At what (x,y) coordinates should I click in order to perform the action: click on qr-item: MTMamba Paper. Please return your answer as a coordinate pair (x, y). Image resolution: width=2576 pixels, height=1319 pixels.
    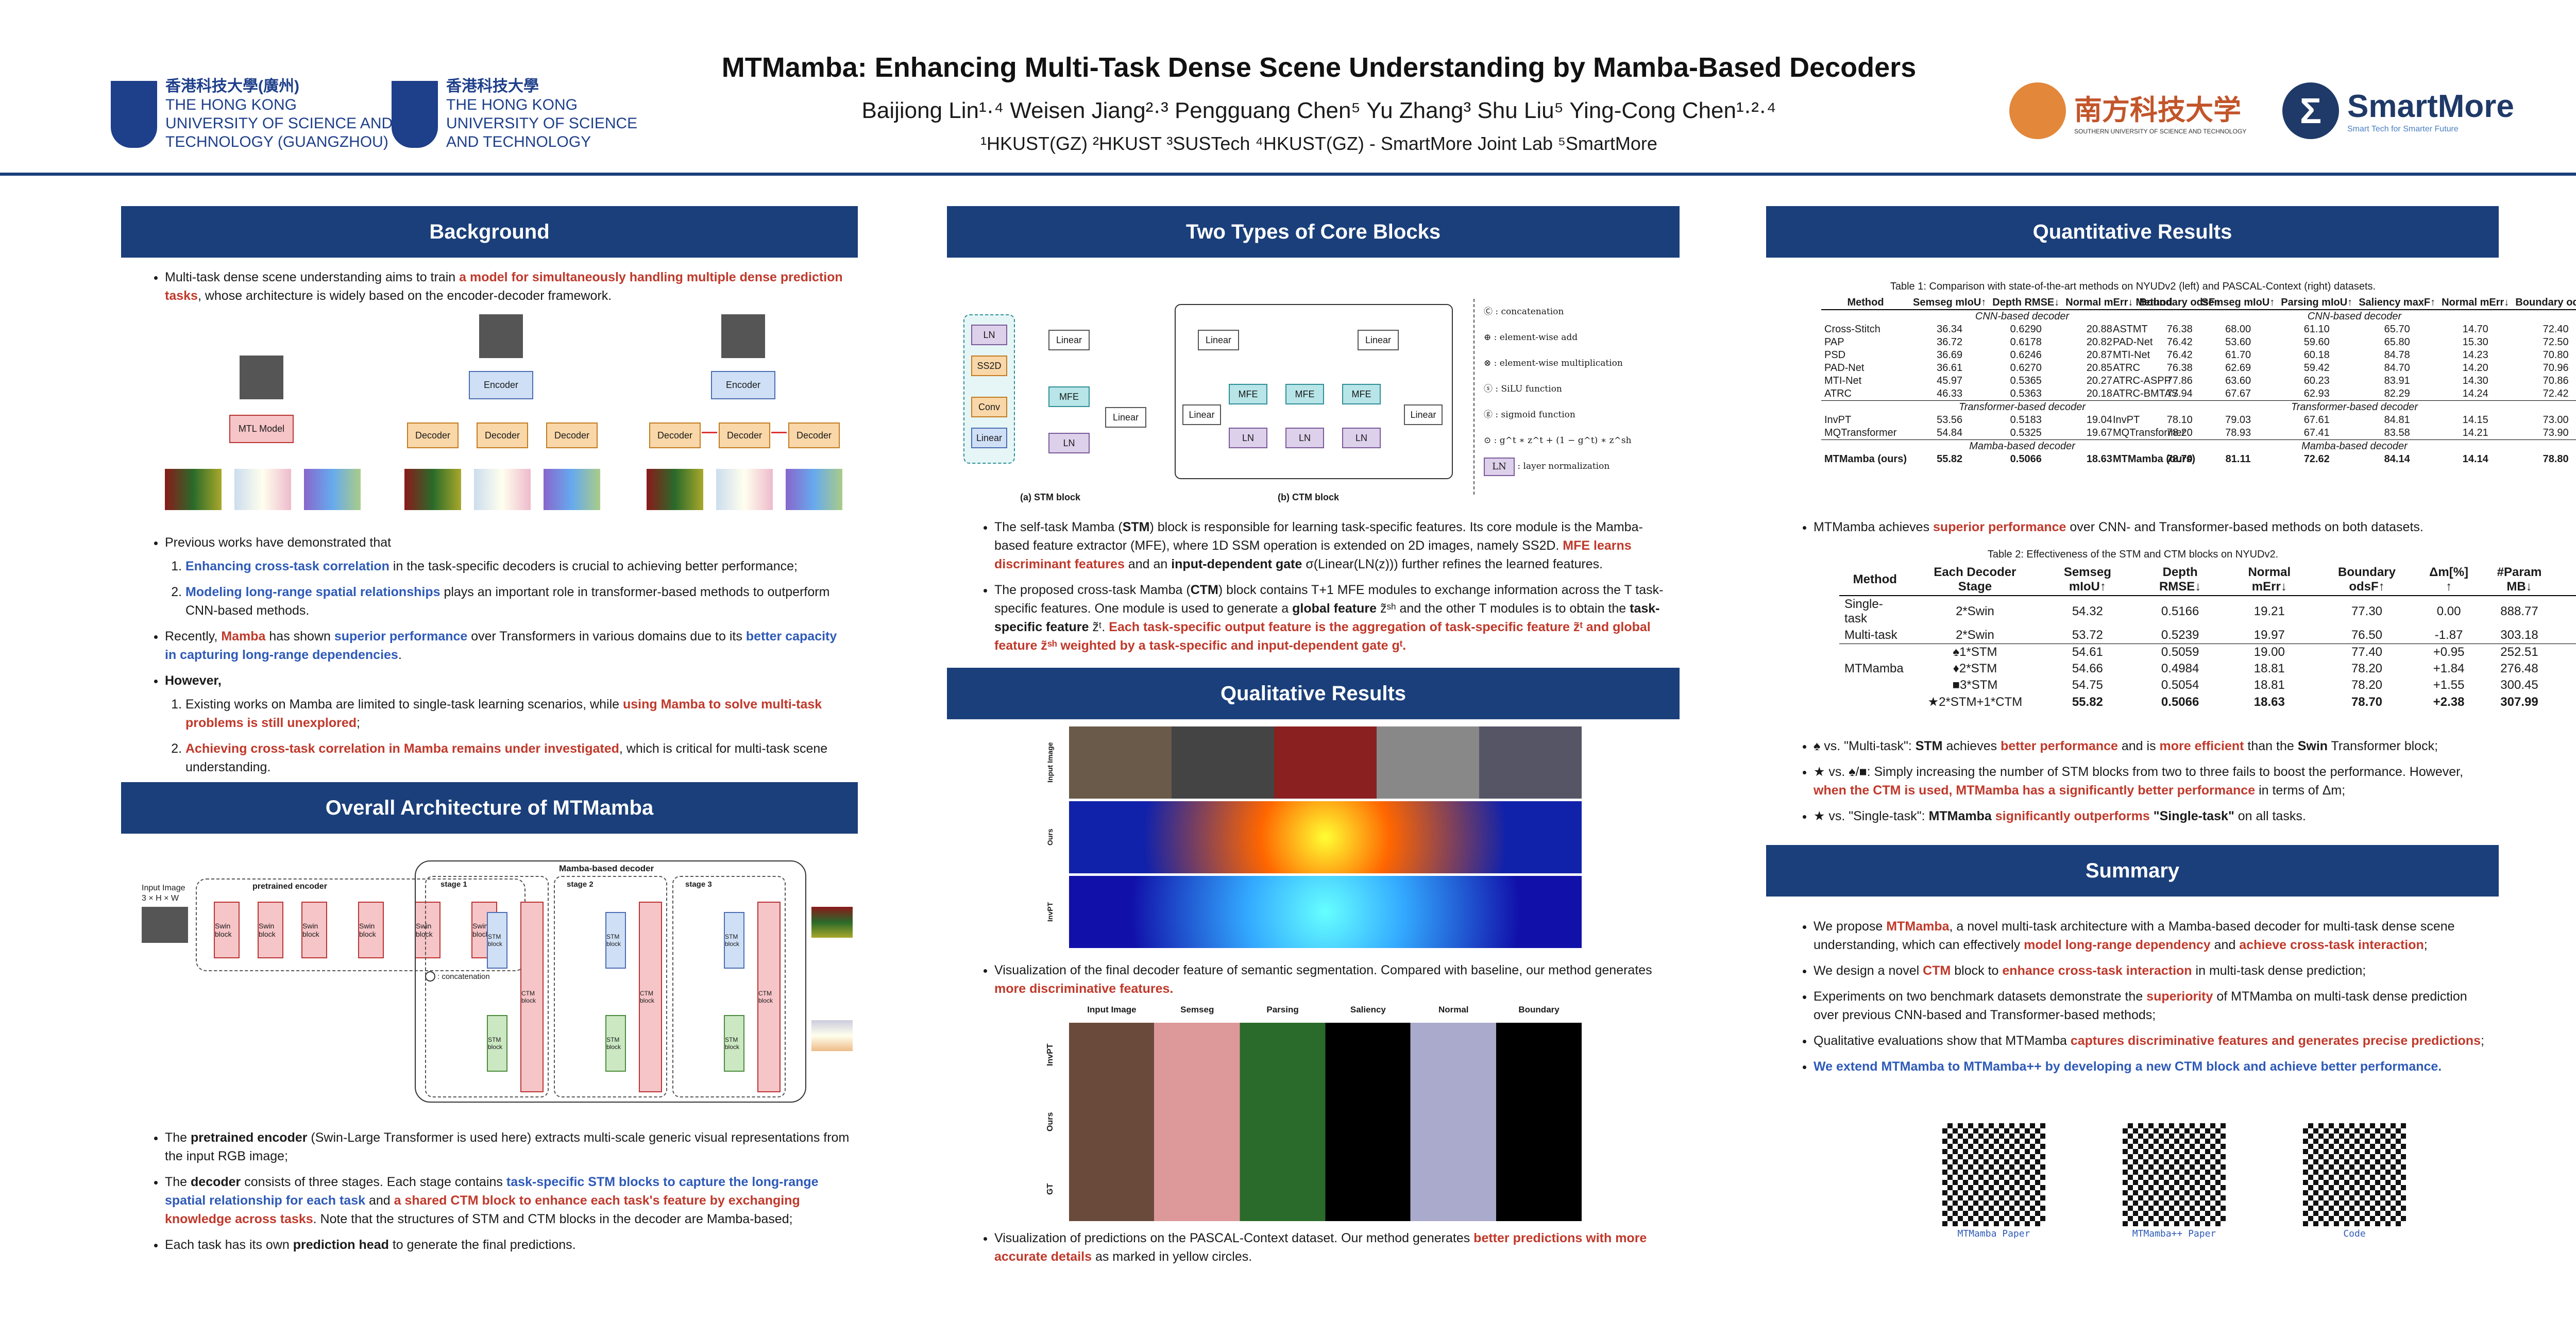
    Looking at the image, I should click on (1993, 1187).